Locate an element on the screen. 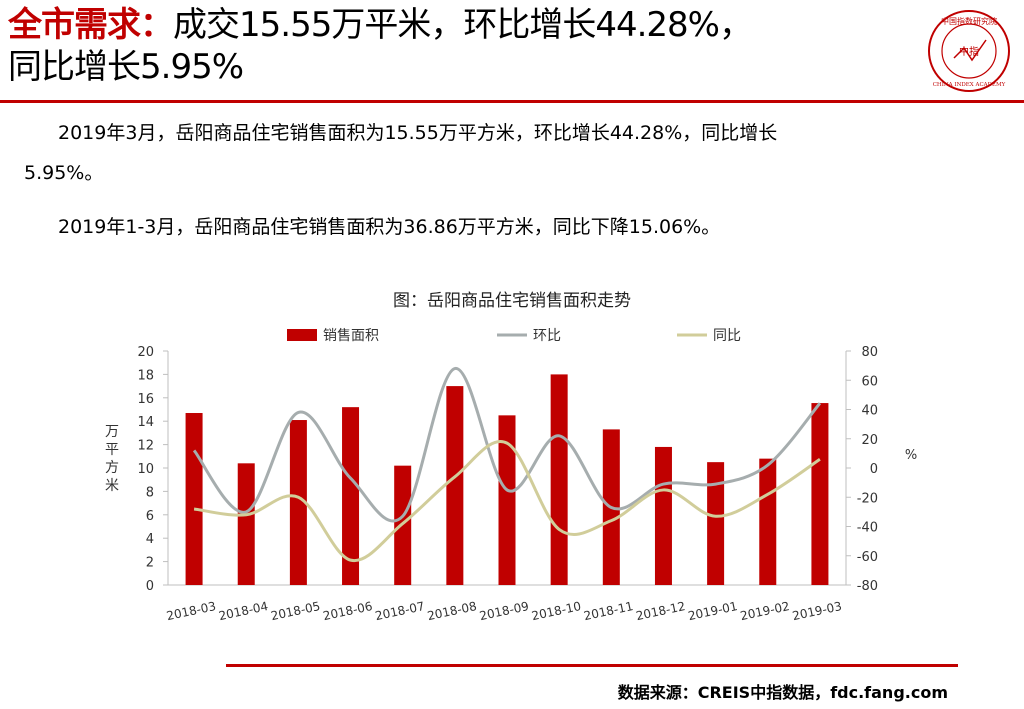  line-mom is located at coordinates (507, 445).